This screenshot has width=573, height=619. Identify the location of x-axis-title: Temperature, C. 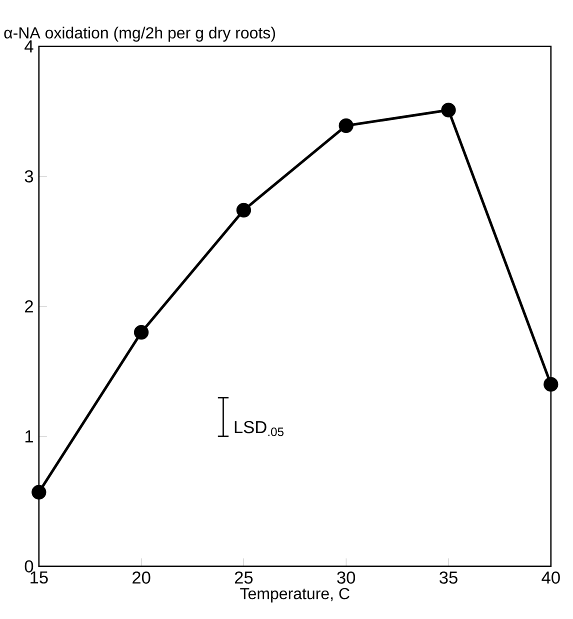
(295, 595).